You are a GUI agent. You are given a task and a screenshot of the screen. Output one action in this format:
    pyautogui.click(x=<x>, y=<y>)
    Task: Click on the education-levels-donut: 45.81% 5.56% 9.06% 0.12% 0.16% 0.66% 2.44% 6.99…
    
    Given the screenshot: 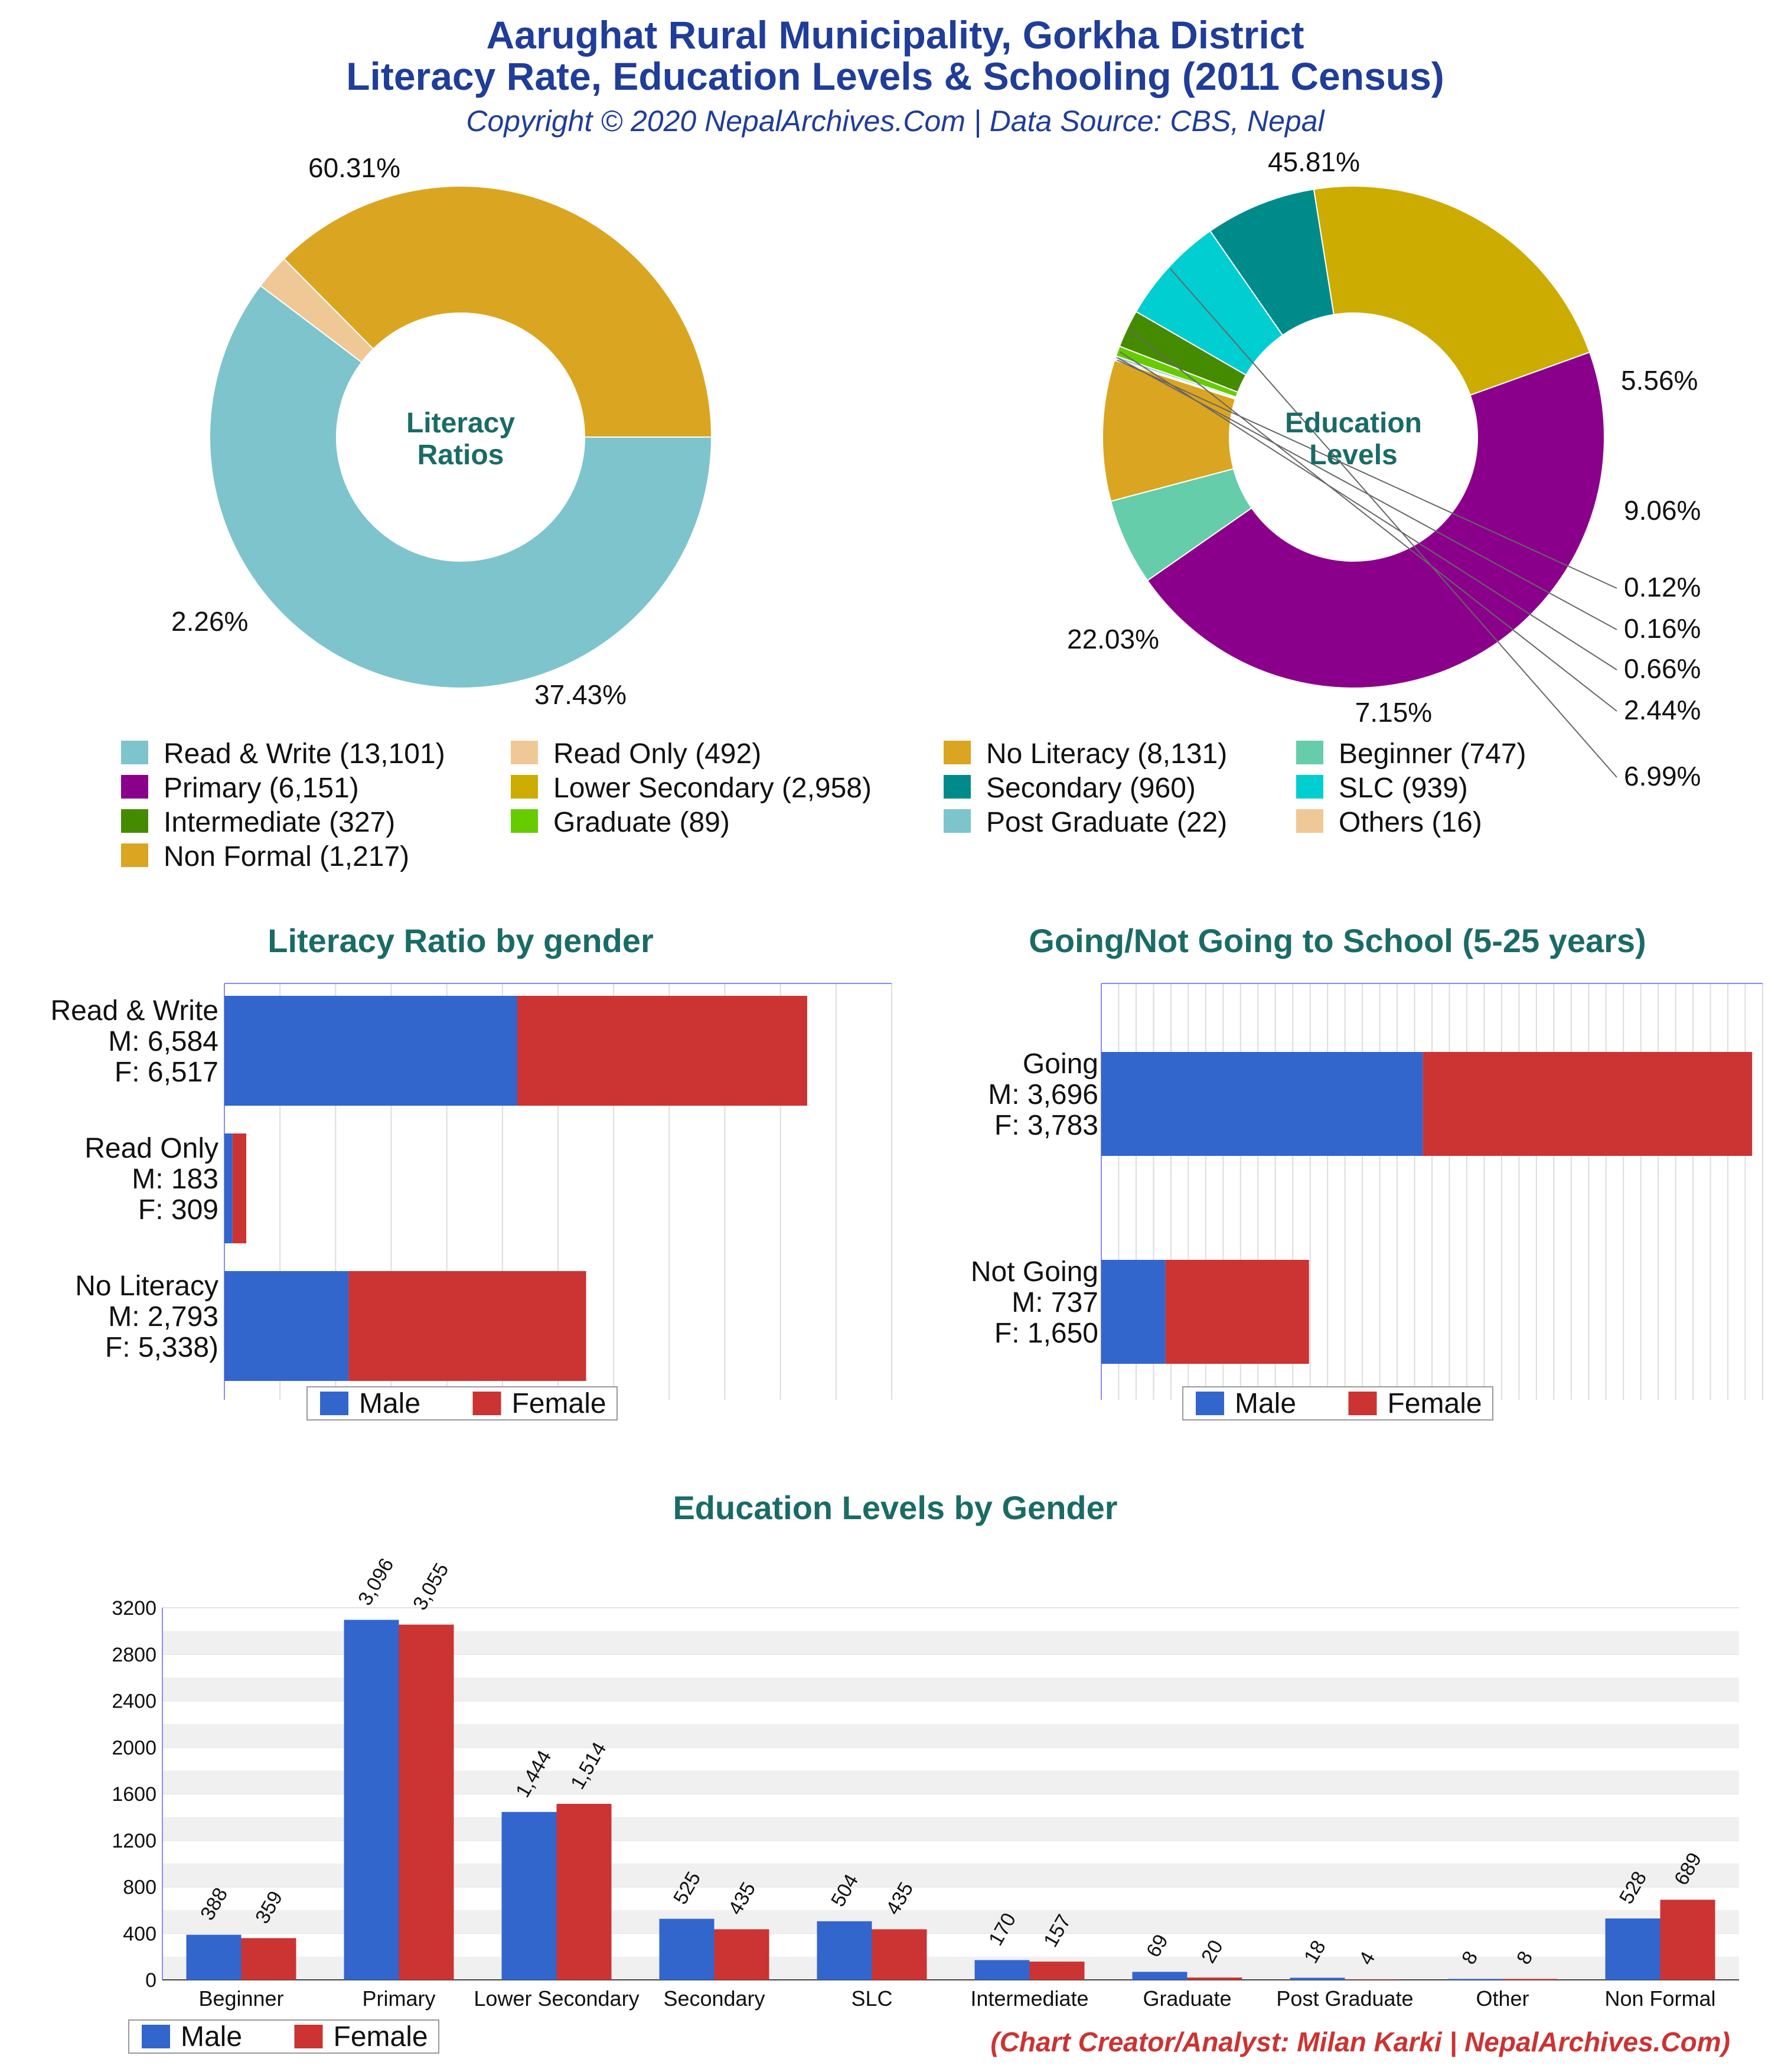 What is the action you would take?
    pyautogui.click(x=1384, y=468)
    